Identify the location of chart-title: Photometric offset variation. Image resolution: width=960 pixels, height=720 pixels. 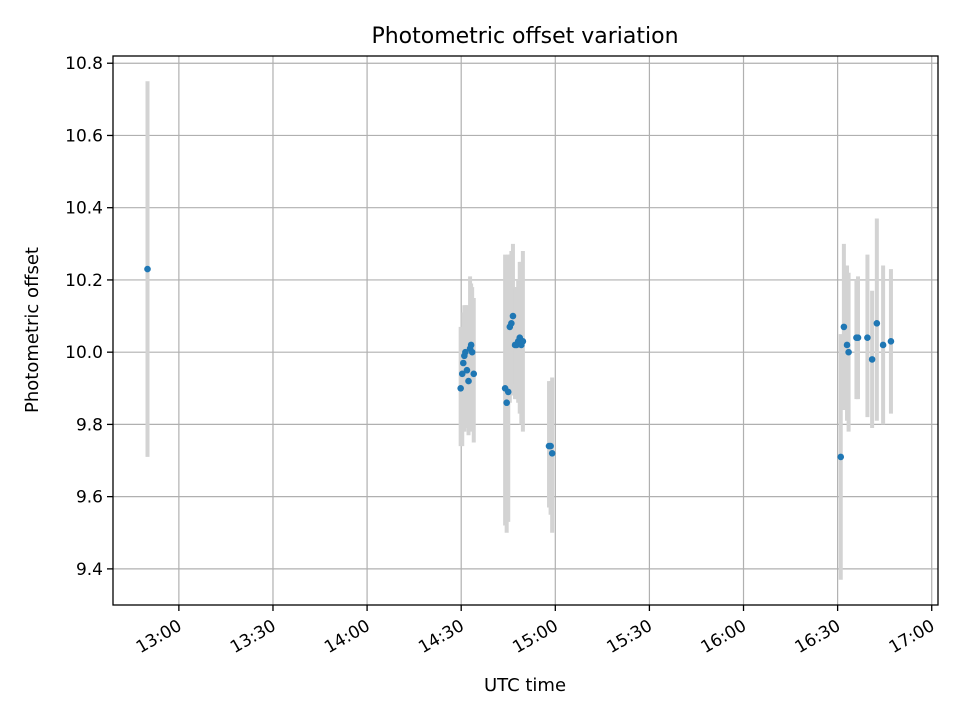
(524, 36).